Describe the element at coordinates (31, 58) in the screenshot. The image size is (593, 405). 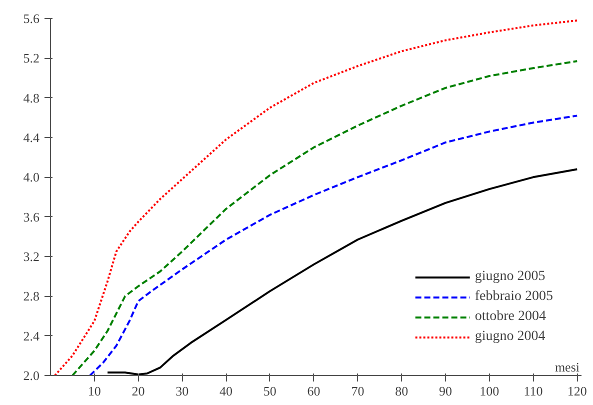
I see `y-tick-label: 5.2` at that location.